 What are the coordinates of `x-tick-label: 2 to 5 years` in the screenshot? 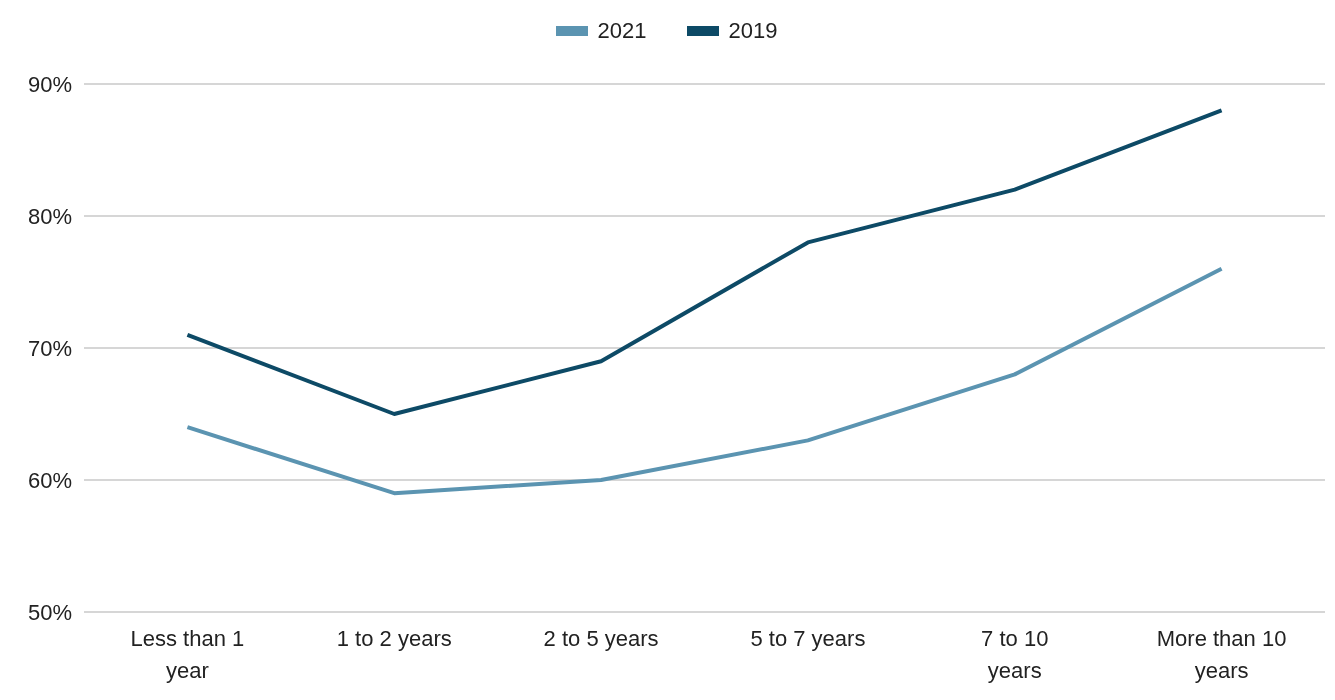 It's located at (601, 638).